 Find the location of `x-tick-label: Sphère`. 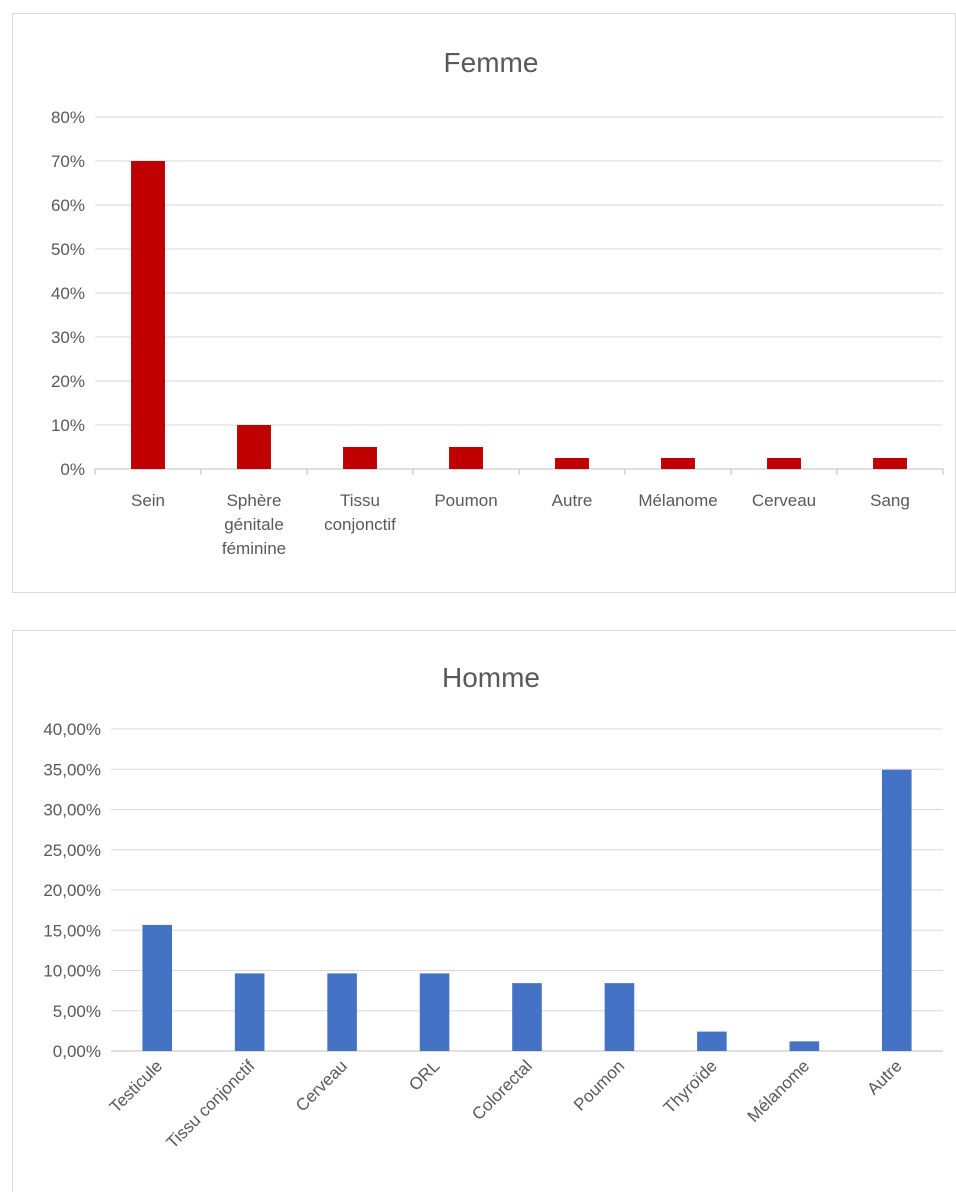

x-tick-label: Sphère is located at coordinates (254, 500).